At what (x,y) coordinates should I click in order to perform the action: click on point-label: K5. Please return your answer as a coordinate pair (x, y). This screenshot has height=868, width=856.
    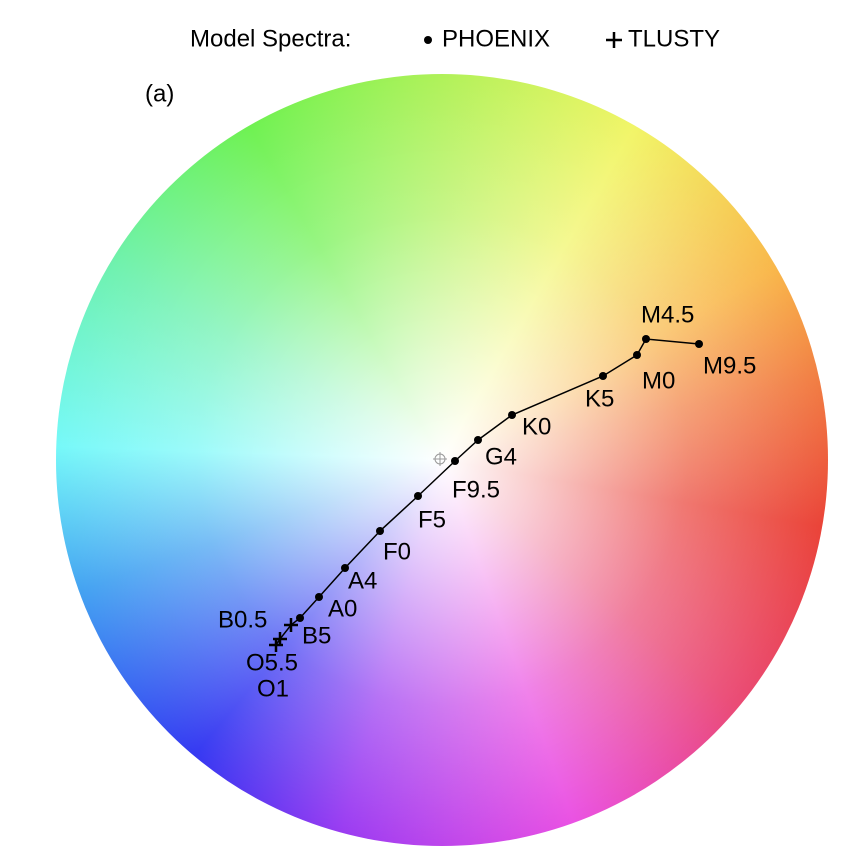
    Looking at the image, I should click on (599, 398).